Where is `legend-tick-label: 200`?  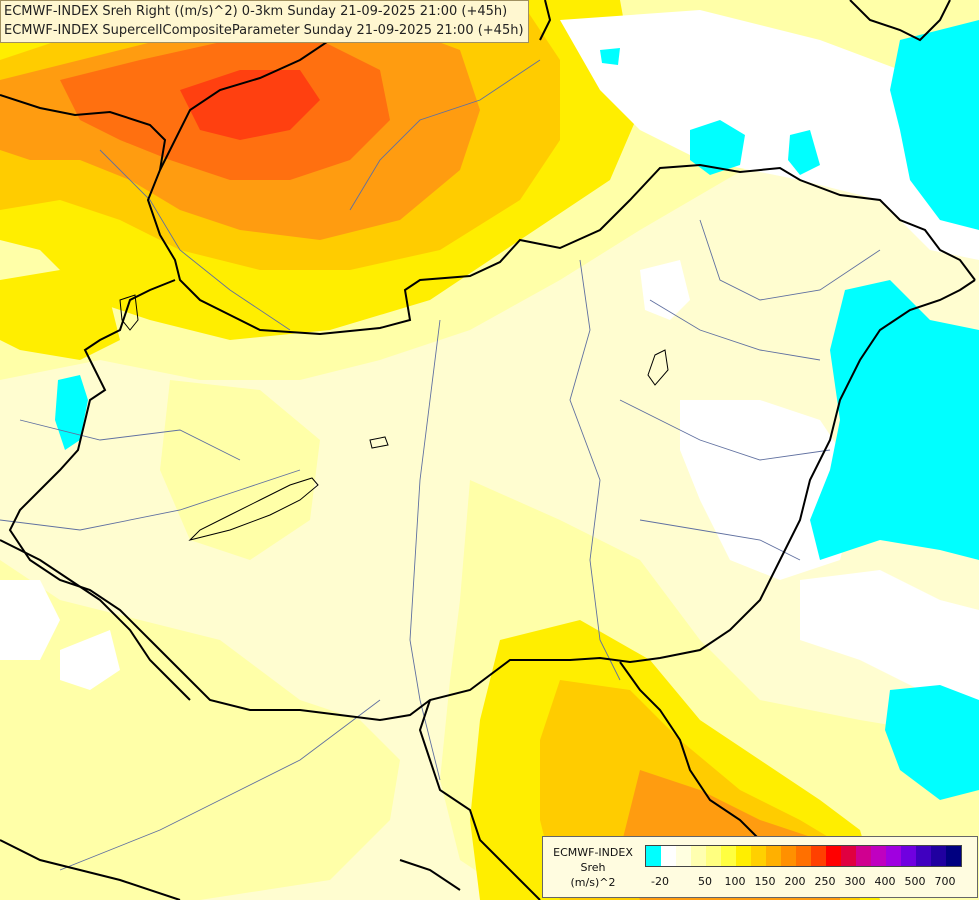
legend-tick-label: 200 is located at coordinates (795, 881).